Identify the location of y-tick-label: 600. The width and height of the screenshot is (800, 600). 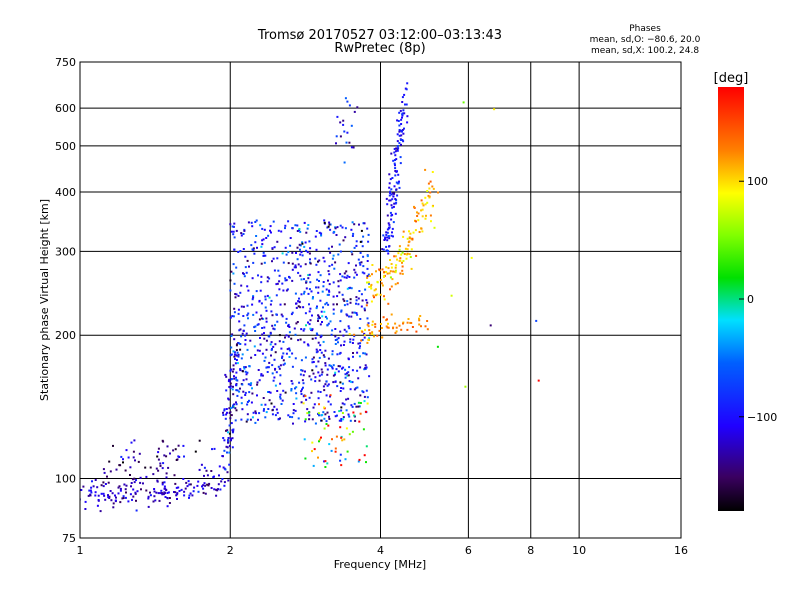
(65, 108).